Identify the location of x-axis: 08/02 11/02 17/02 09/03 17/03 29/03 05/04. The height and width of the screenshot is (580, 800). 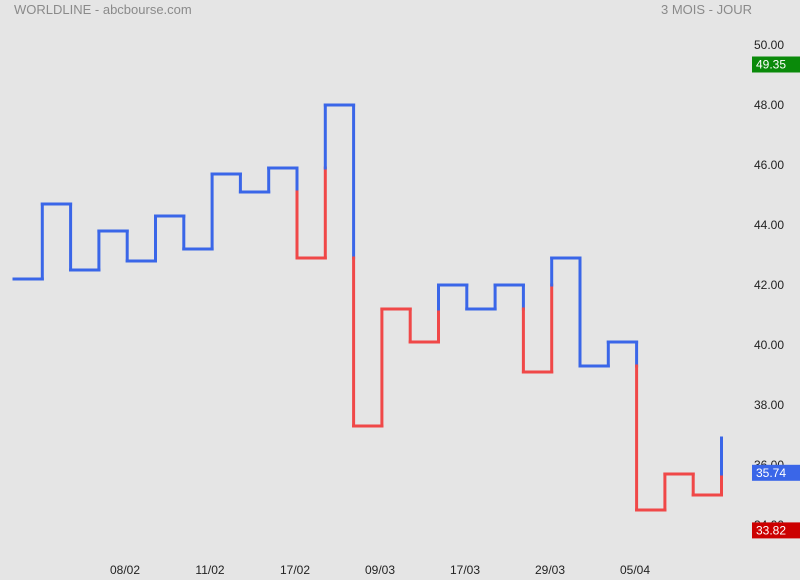
(380, 570).